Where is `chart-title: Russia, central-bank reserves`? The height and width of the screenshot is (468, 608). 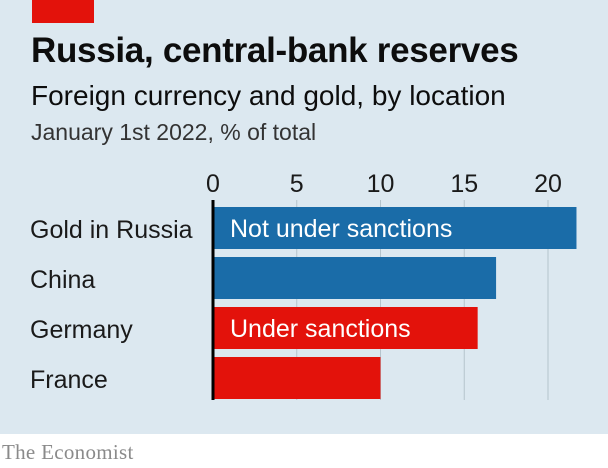 chart-title: Russia, central-bank reserves is located at coordinates (275, 50).